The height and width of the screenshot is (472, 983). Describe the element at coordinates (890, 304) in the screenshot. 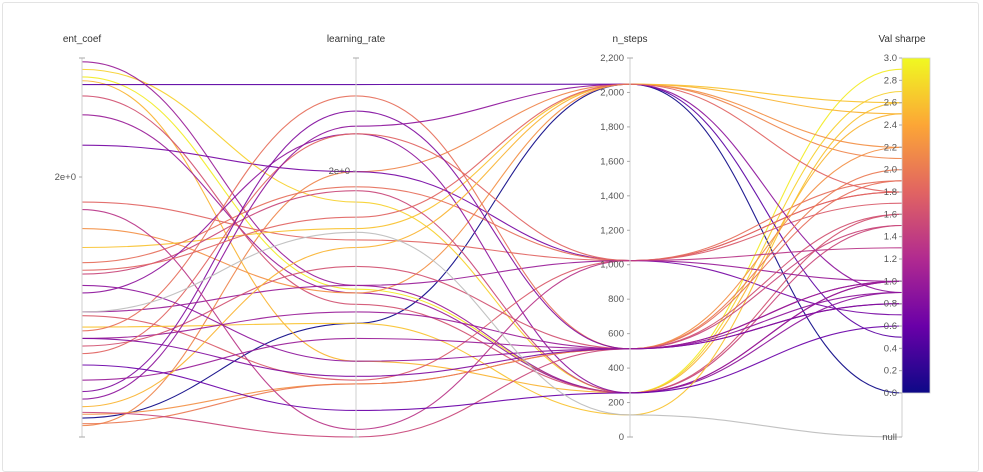

I see `tick-label: 0.8` at that location.